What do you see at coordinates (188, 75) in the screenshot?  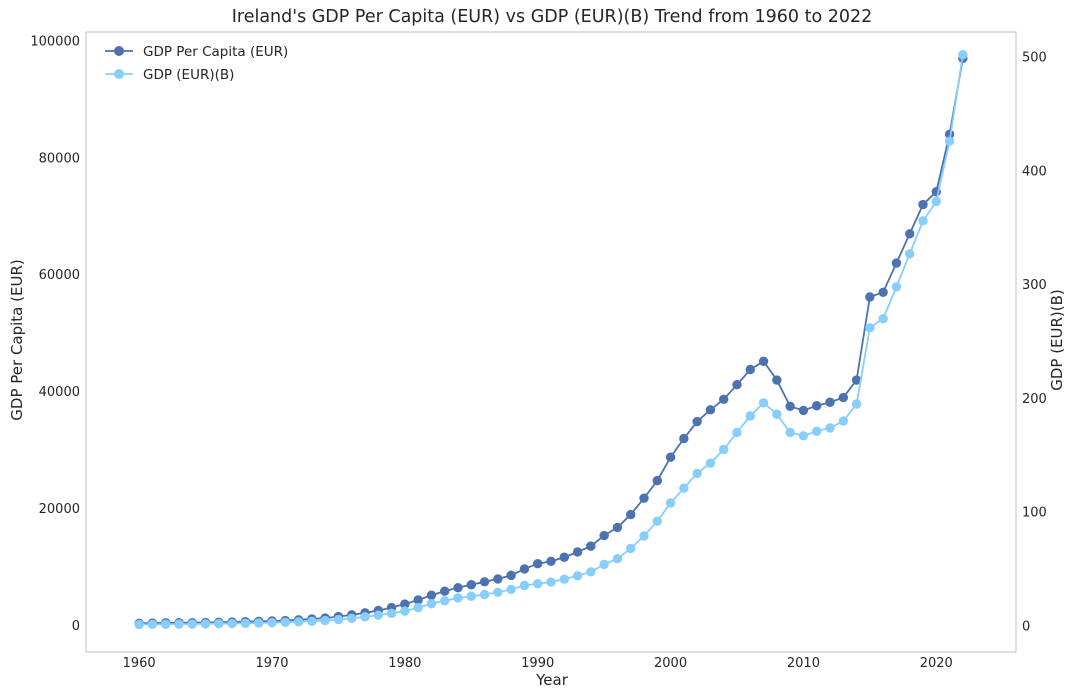 I see `legend-label-gdp-billions: GDP (EUR)(B)` at bounding box center [188, 75].